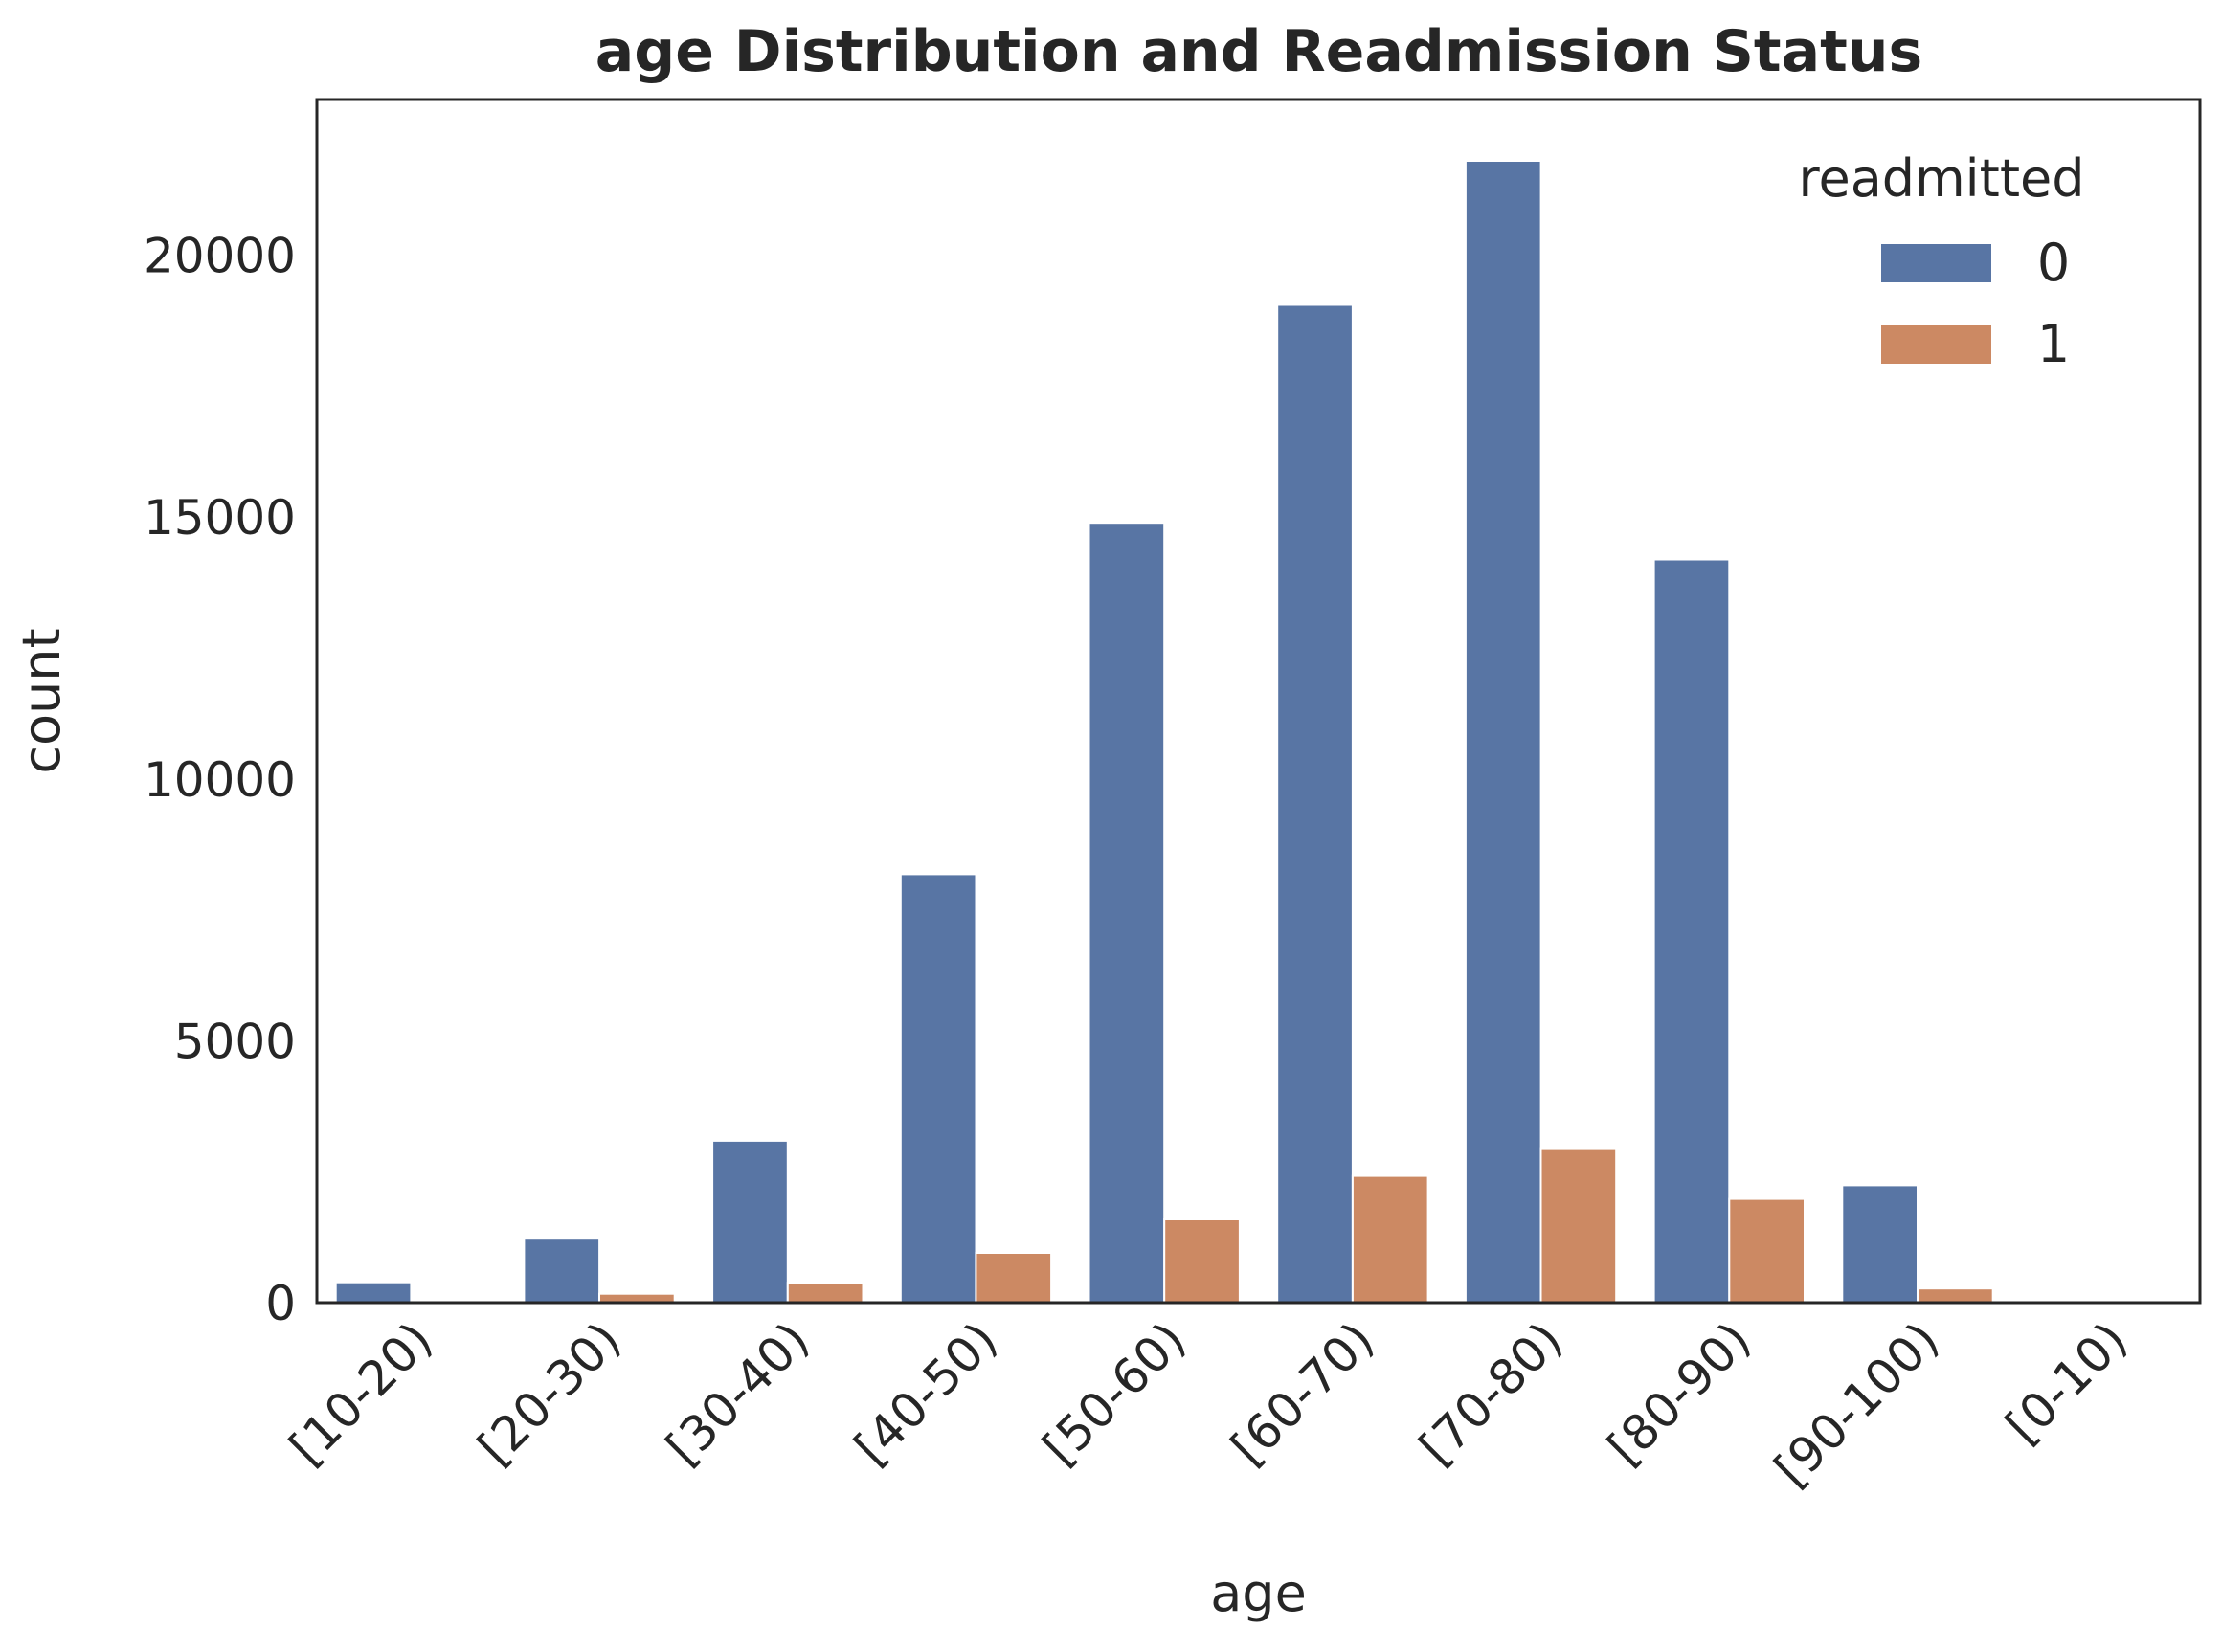 The image size is (2222, 1652). Describe the element at coordinates (220, 256) in the screenshot. I see `y-tick-label: 20000` at that location.